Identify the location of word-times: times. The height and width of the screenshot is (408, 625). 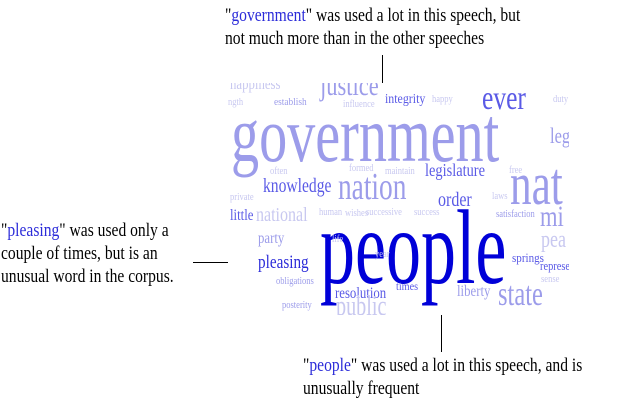
(407, 286).